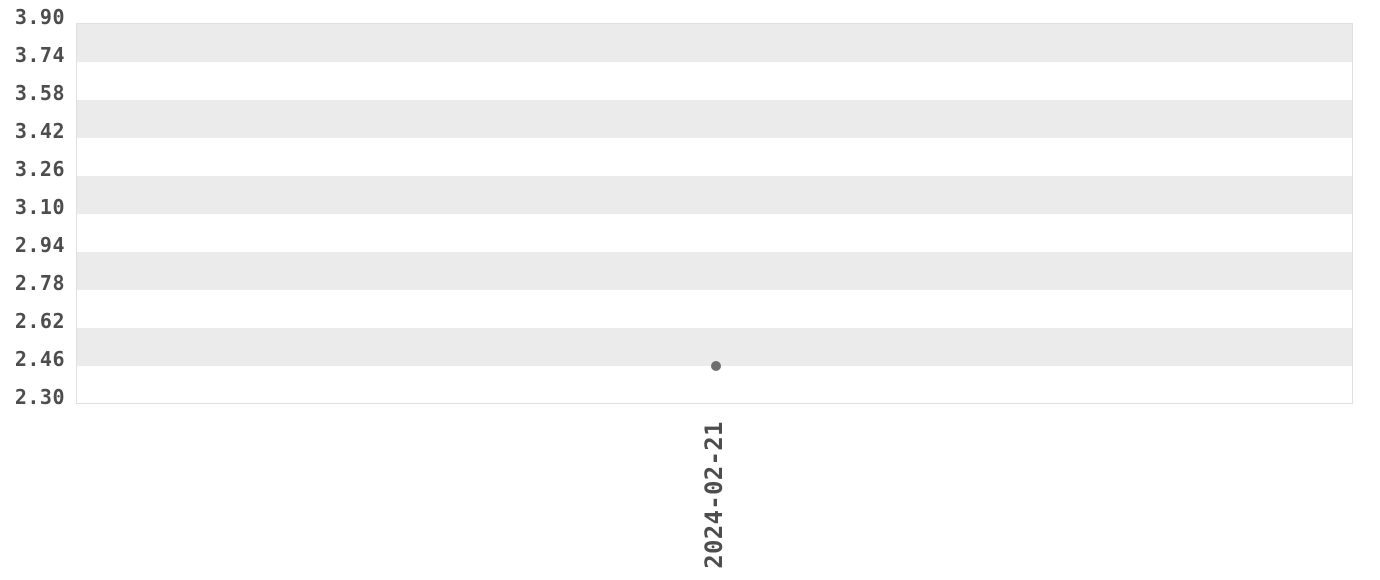  Describe the element at coordinates (39, 244) in the screenshot. I see `y-tick-label: 2.94` at that location.